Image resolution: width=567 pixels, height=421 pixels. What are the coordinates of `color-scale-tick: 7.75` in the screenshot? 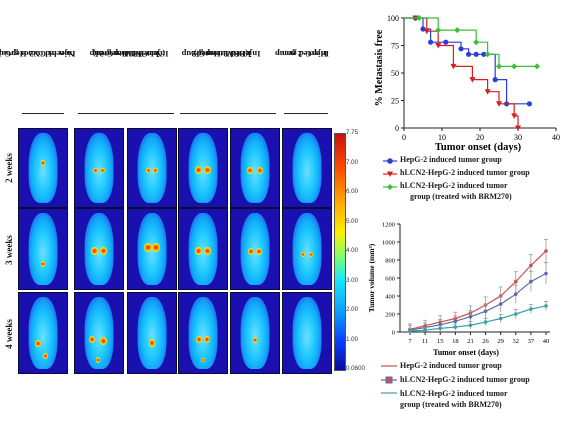 It's located at (352, 132).